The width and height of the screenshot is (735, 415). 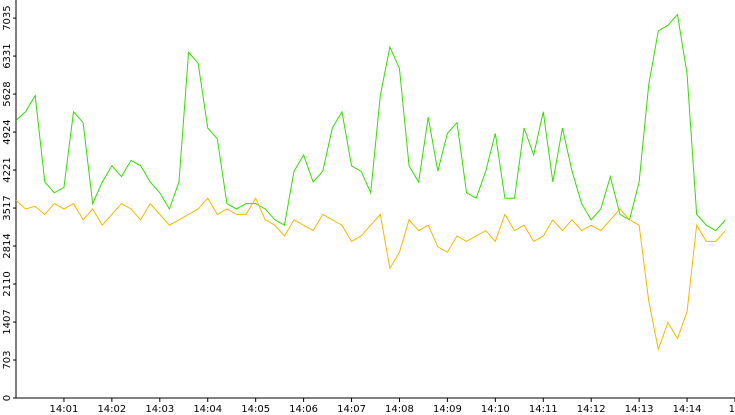 What do you see at coordinates (7, 321) in the screenshot?
I see `y-tick-label: 1407` at bounding box center [7, 321].